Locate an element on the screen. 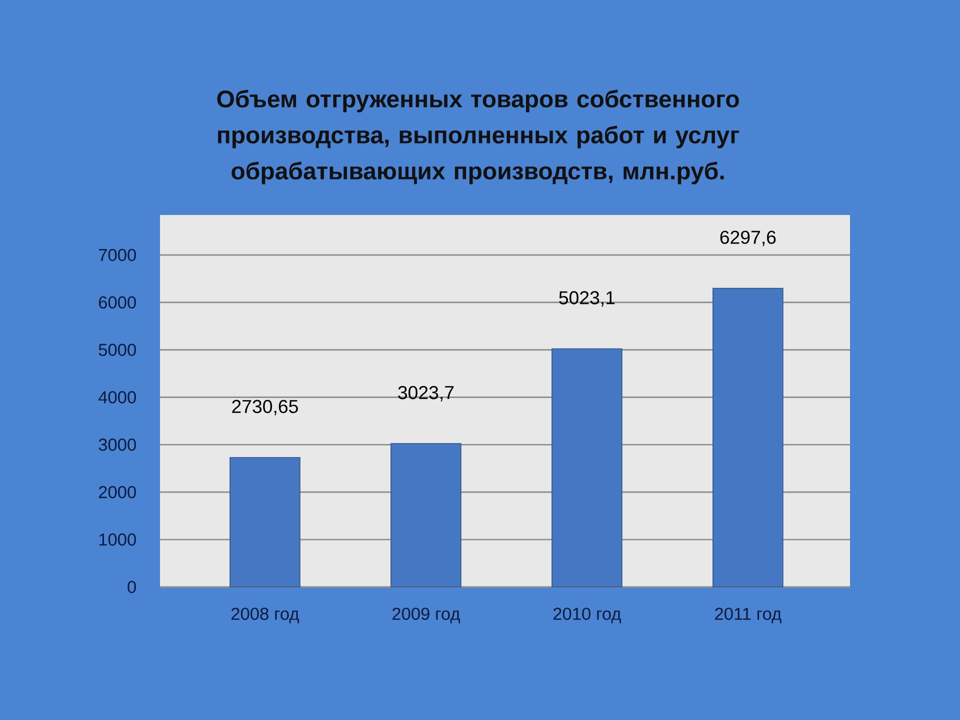 This screenshot has height=720, width=960. y-tick-label: 3000 is located at coordinates (117, 444).